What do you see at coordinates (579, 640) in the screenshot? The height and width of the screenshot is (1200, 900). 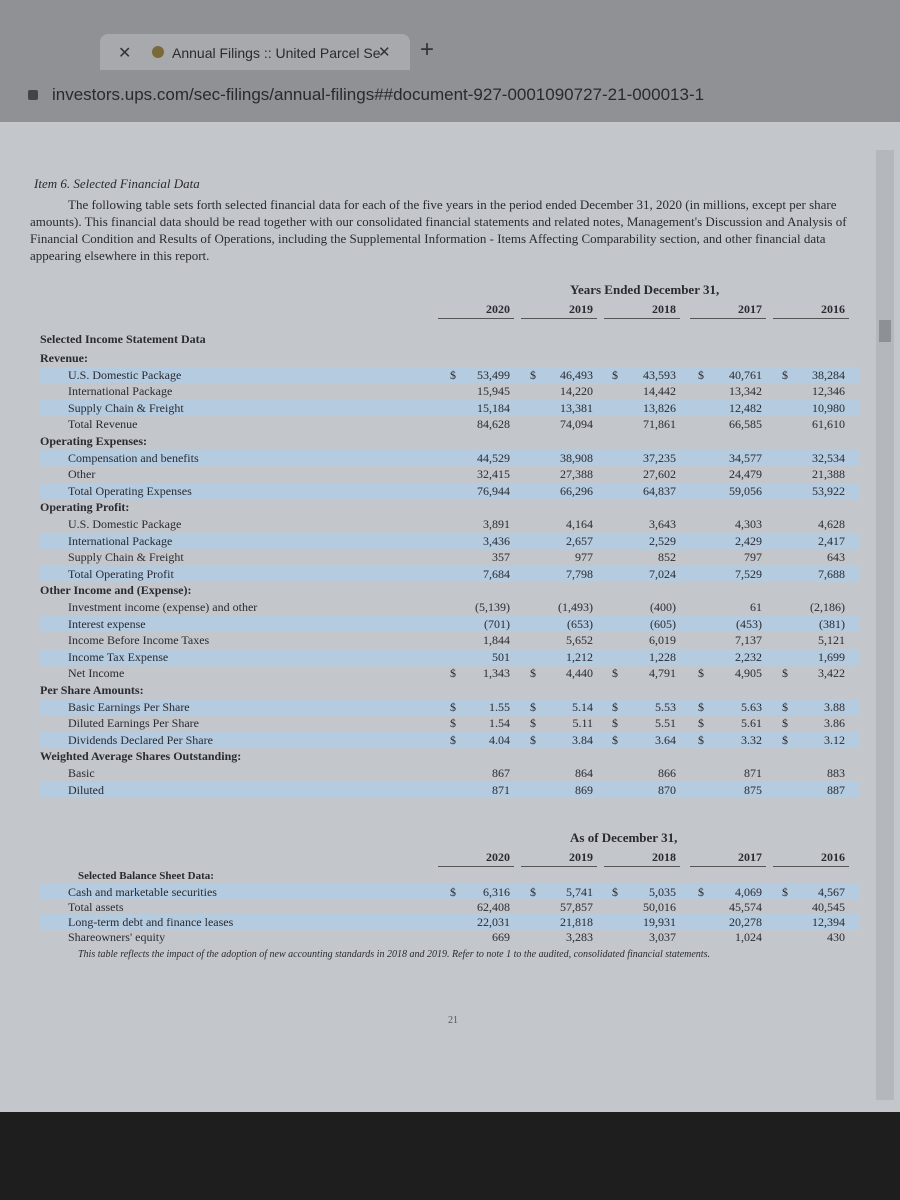 I see `value-cell: 5,652` at bounding box center [579, 640].